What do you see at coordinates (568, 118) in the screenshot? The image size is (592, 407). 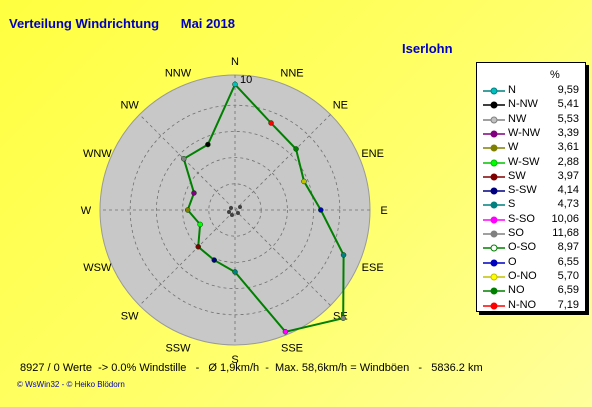 I see `legend-value: 5,53` at bounding box center [568, 118].